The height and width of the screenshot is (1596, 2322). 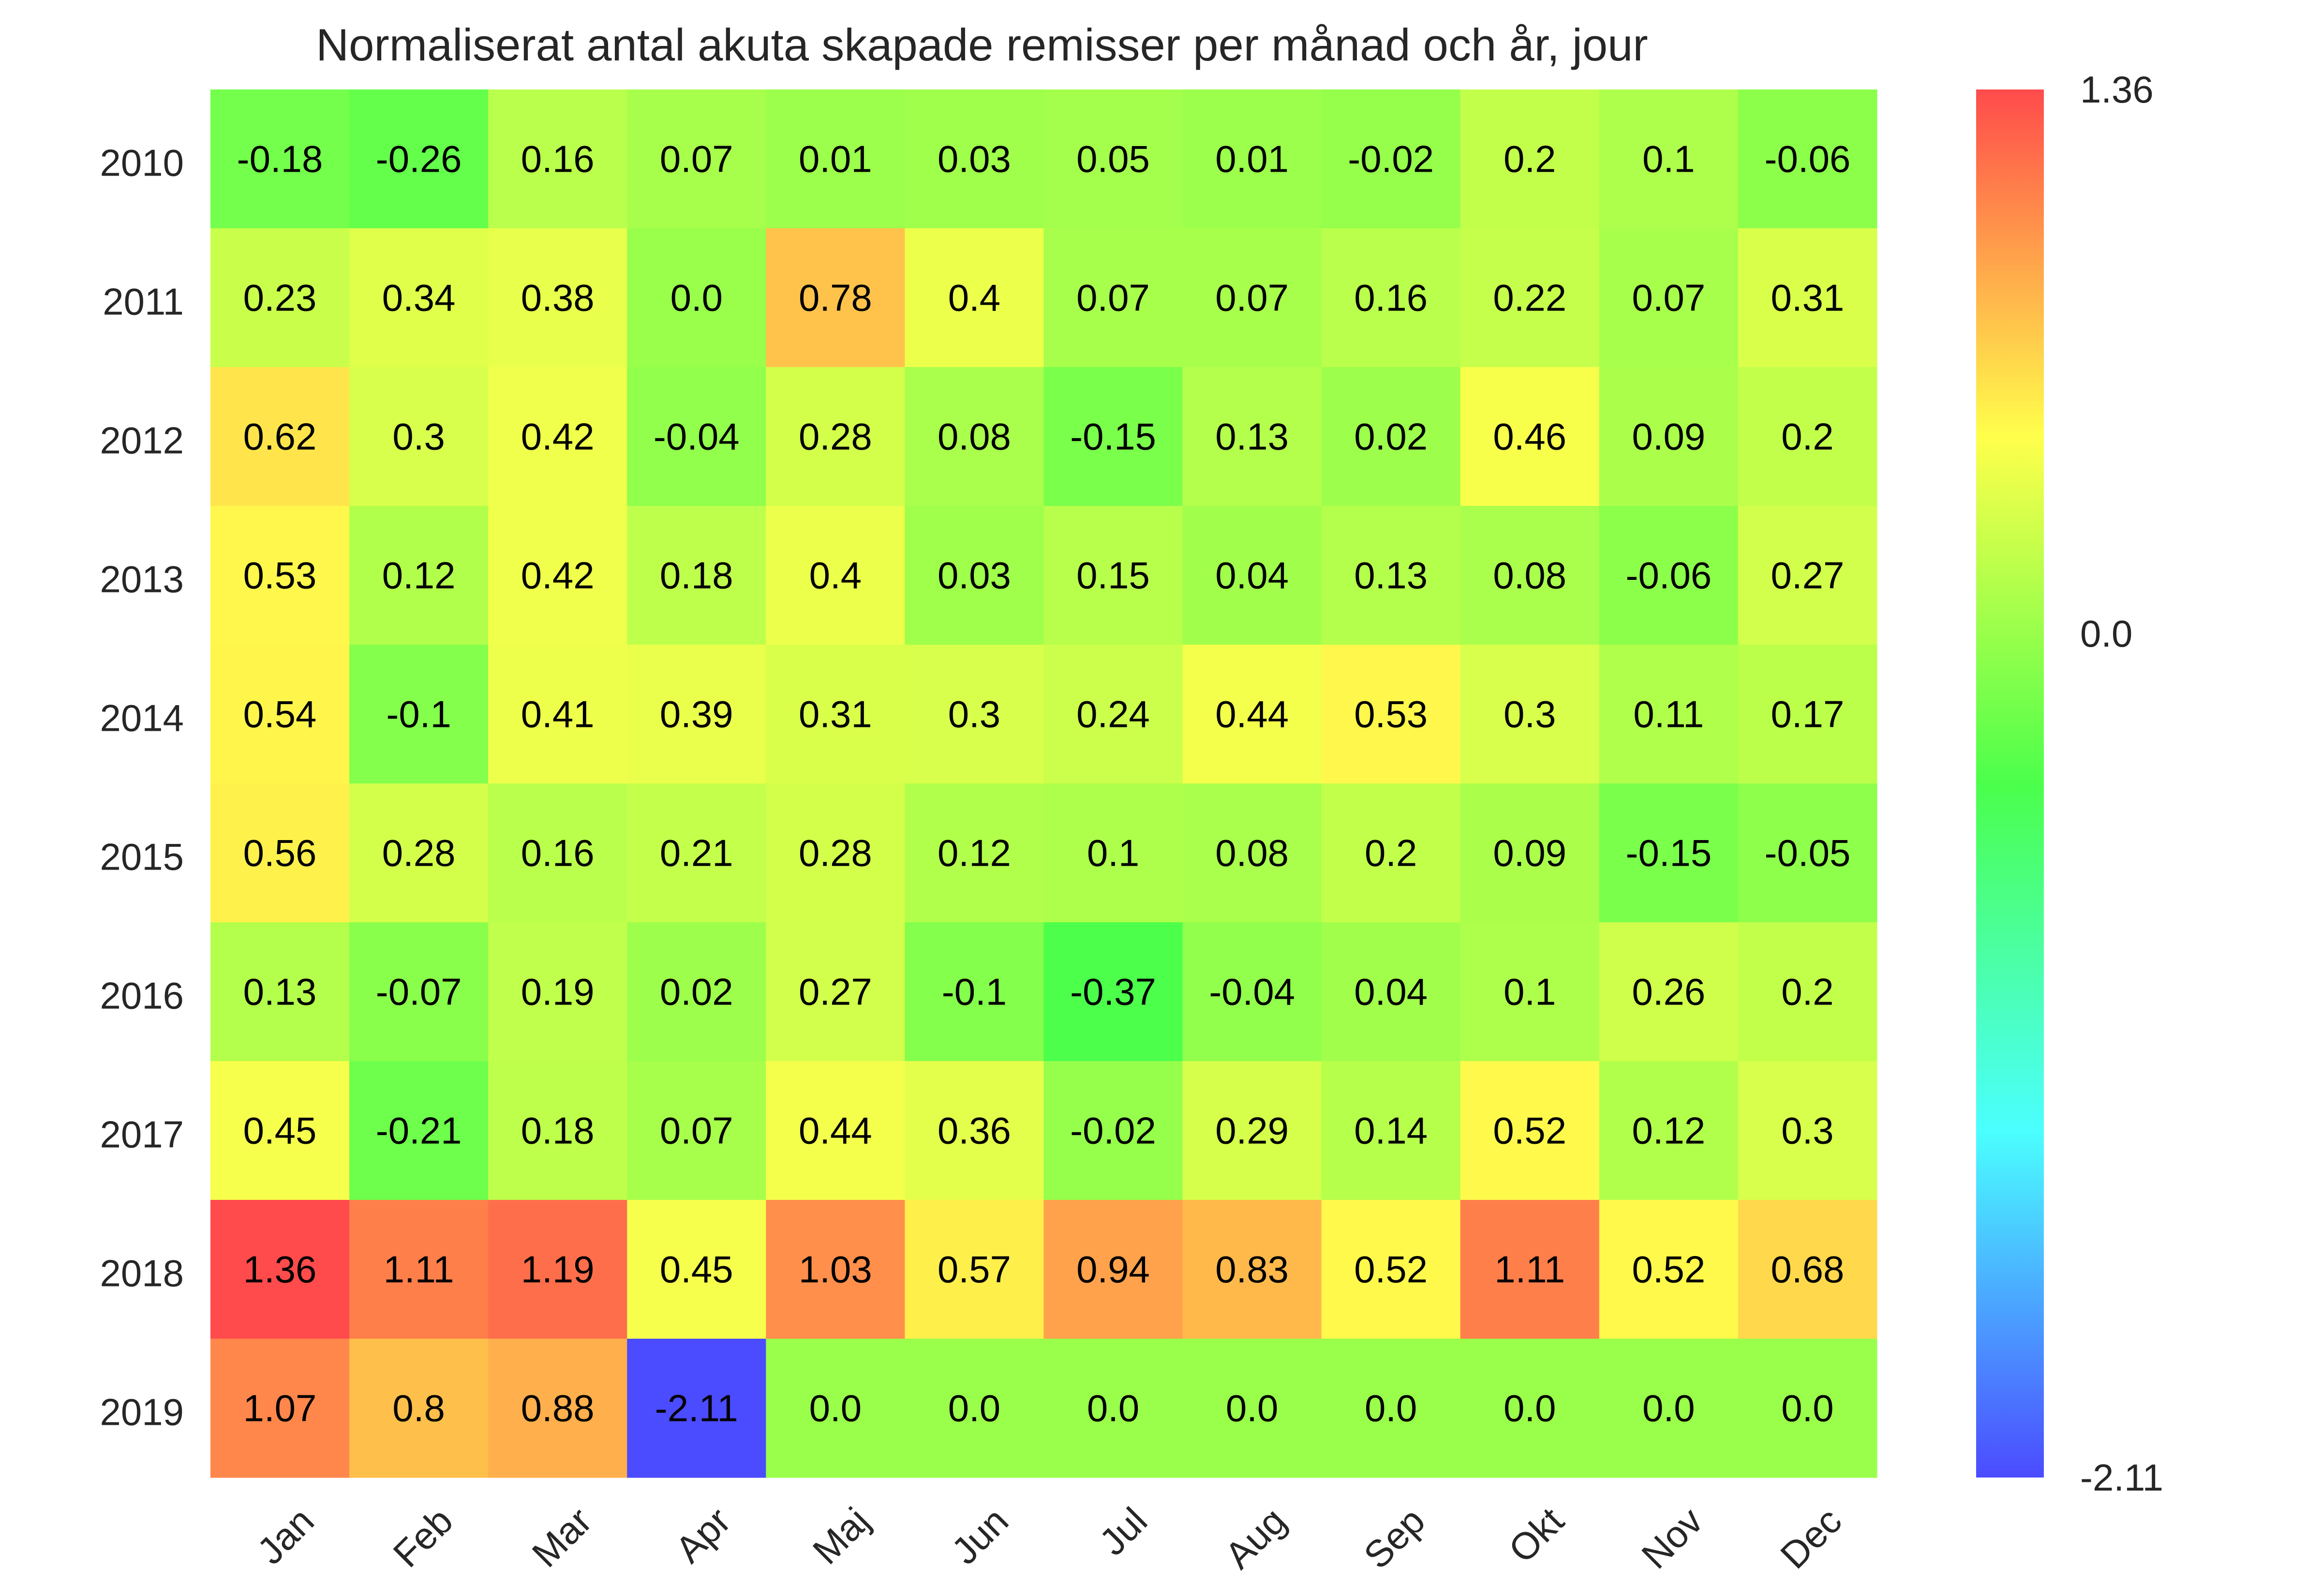 I want to click on cell-value-label: 0.22, so click(x=1529, y=298).